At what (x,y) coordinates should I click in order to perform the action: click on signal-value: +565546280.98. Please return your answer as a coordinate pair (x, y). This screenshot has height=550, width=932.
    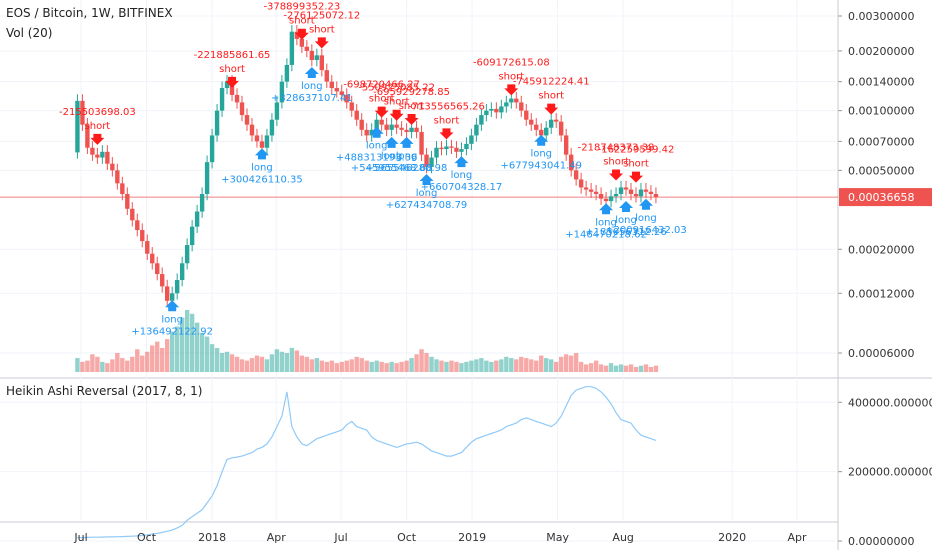
    Looking at the image, I should click on (407, 168).